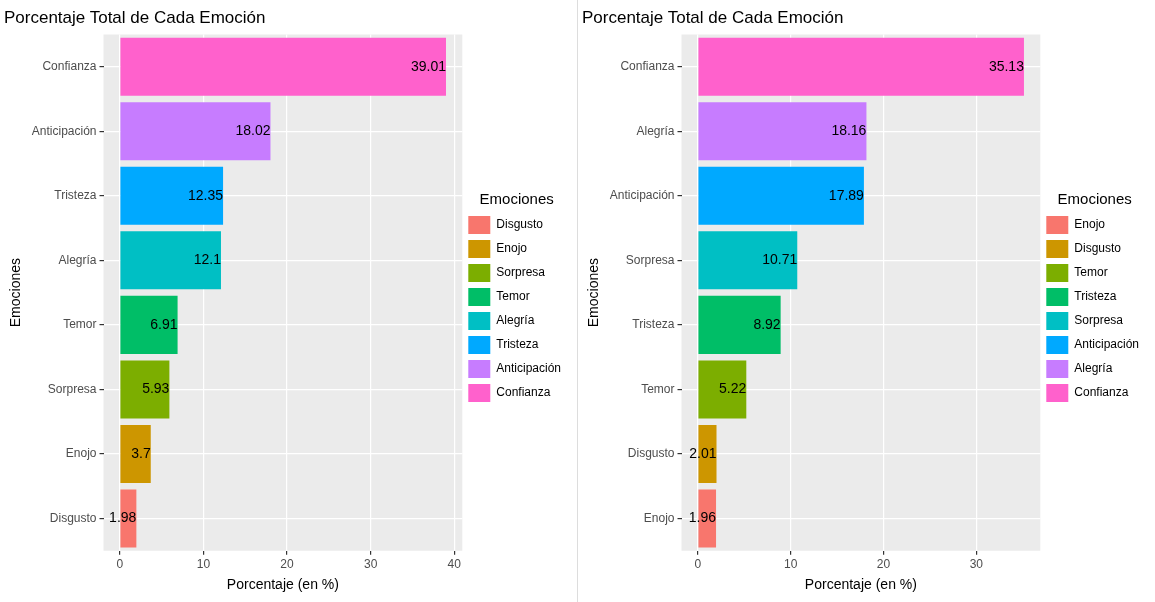 The image size is (1155, 602). Describe the element at coordinates (454, 564) in the screenshot. I see `x-tick-label: 40` at that location.